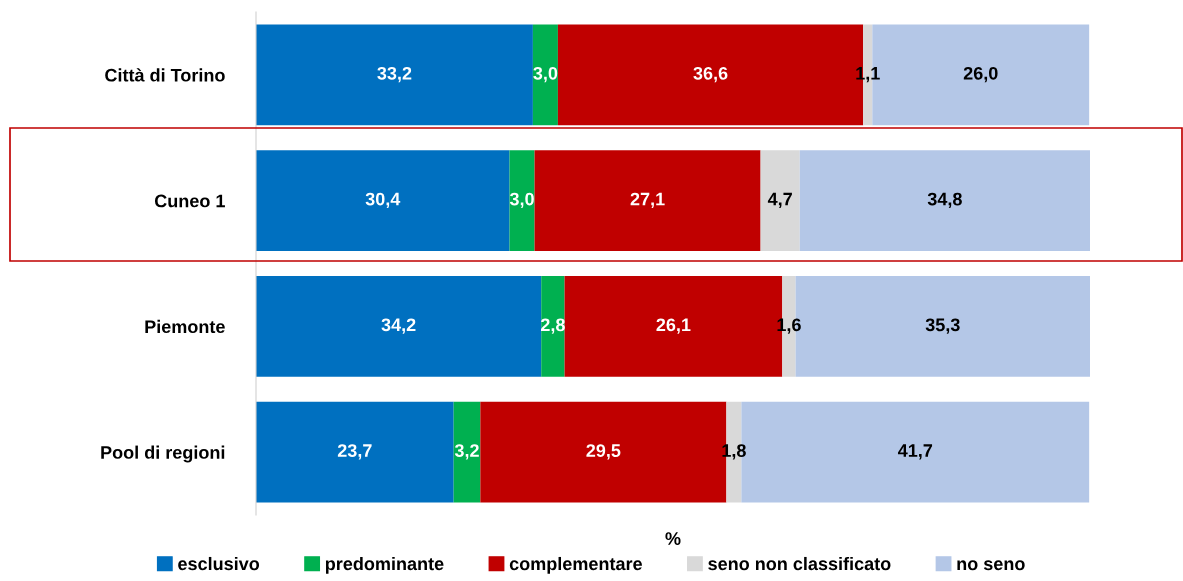  What do you see at coordinates (219, 563) in the screenshot?
I see `legend-label: esclusivo` at bounding box center [219, 563].